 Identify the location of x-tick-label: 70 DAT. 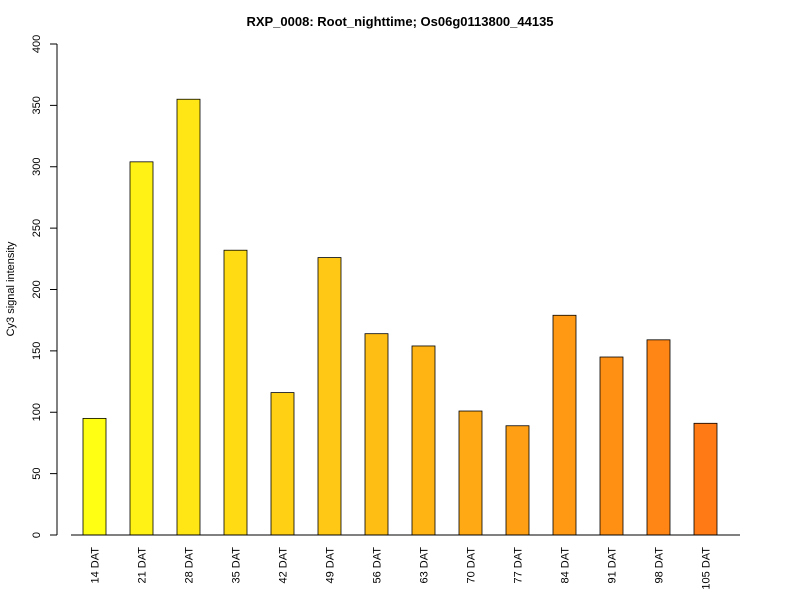
(472, 565).